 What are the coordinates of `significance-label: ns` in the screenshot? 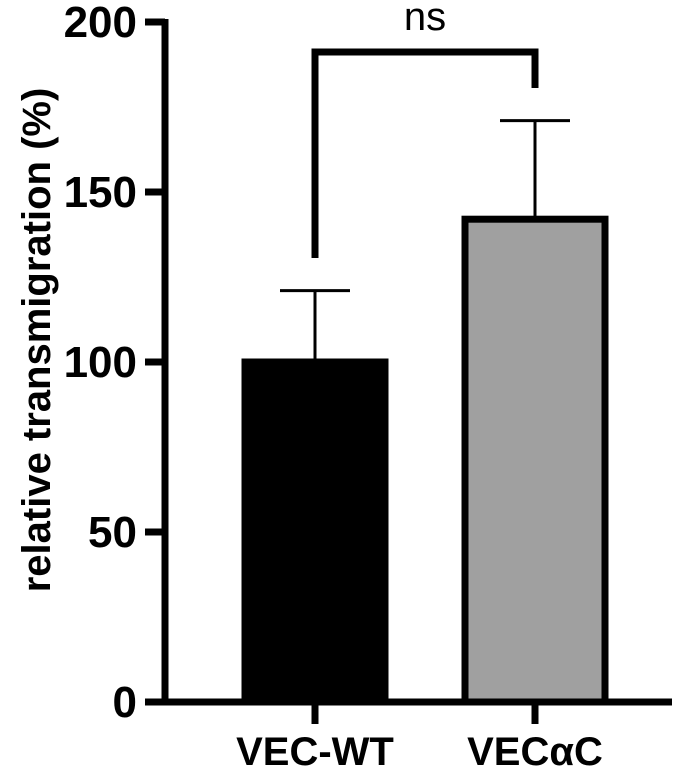 It's located at (425, 19).